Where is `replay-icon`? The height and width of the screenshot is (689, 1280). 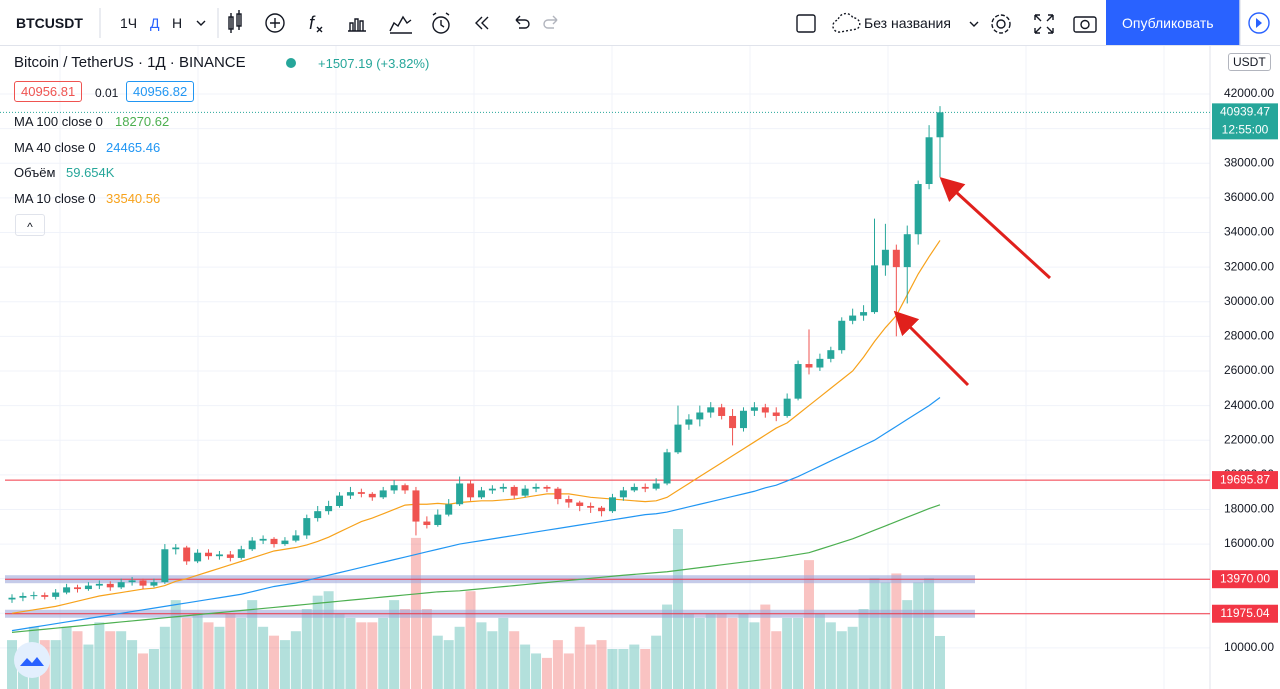 replay-icon is located at coordinates (482, 23).